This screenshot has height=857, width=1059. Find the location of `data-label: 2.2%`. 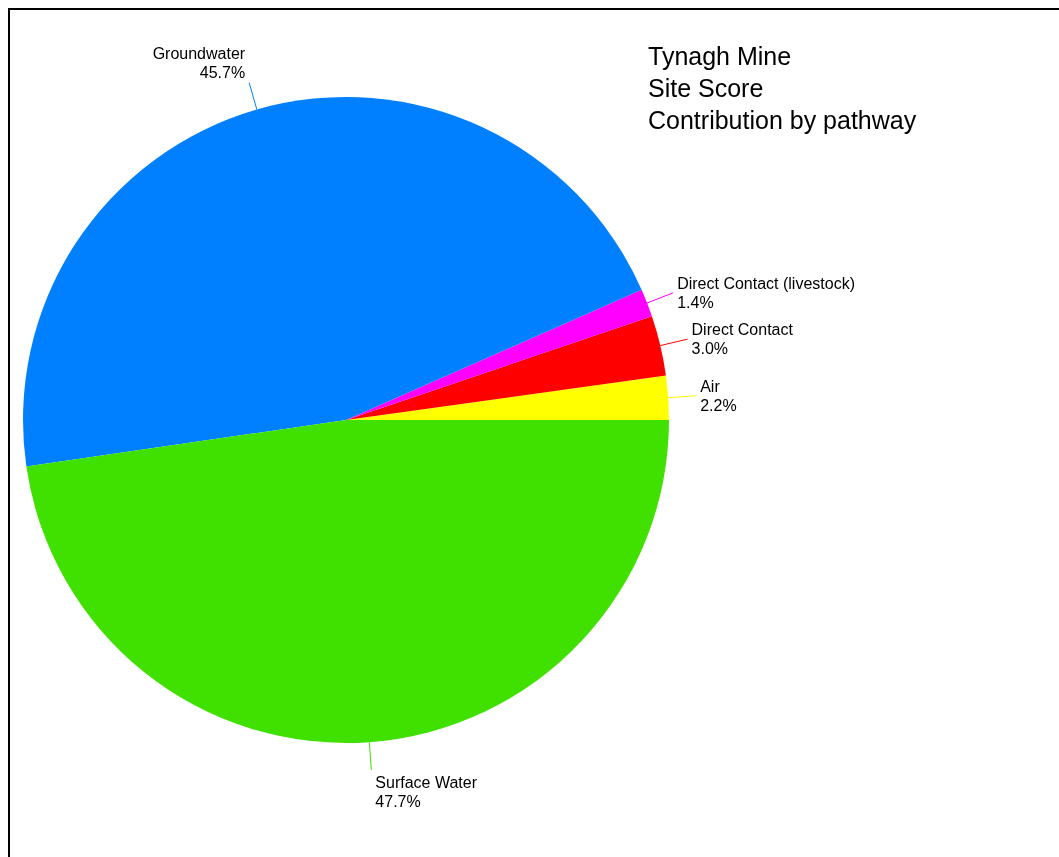

data-label: 2.2% is located at coordinates (718, 405).